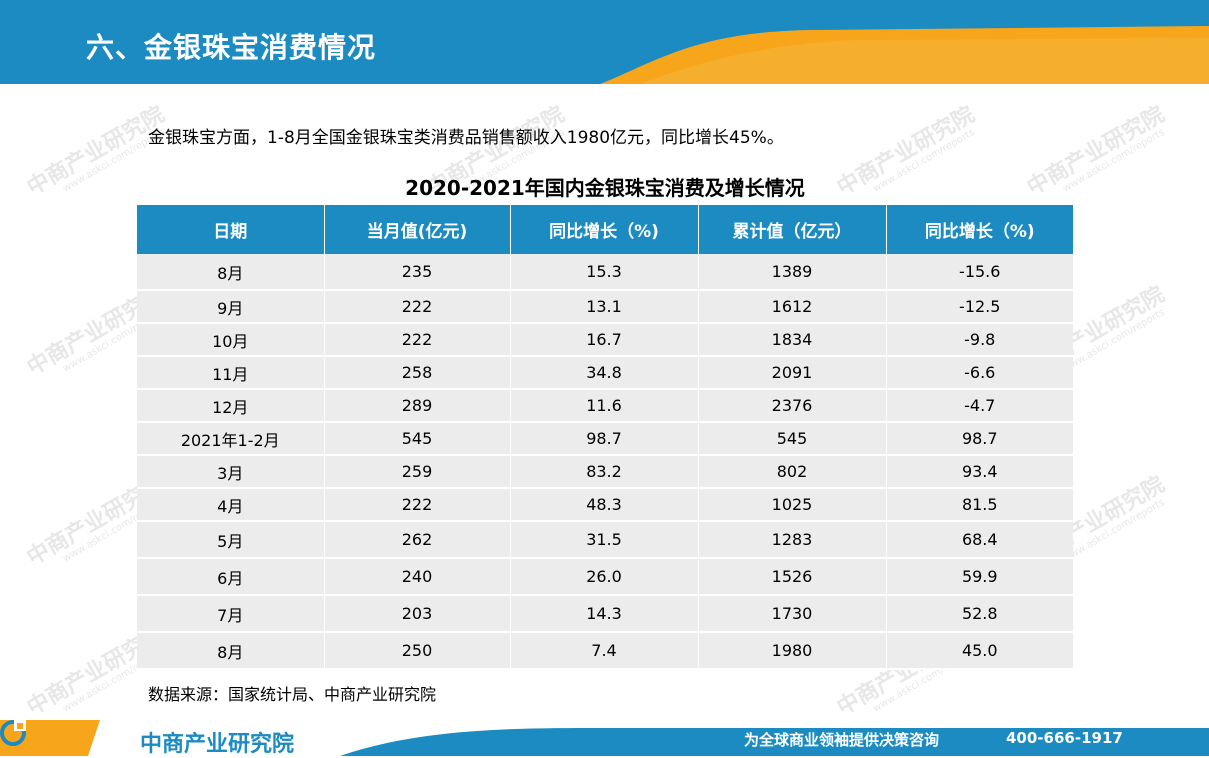 This screenshot has width=1209, height=758. What do you see at coordinates (792, 651) in the screenshot?
I see `cell-cumulative-value: 1980` at bounding box center [792, 651].